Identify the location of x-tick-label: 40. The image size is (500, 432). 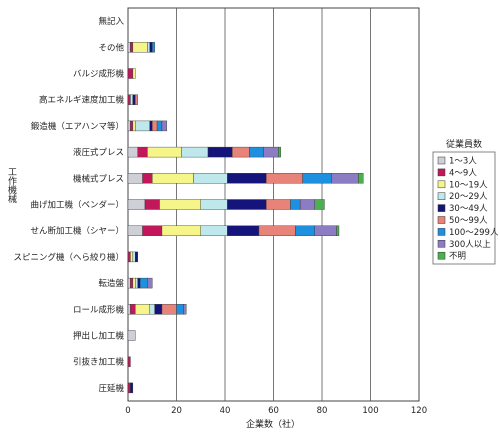
(225, 411).